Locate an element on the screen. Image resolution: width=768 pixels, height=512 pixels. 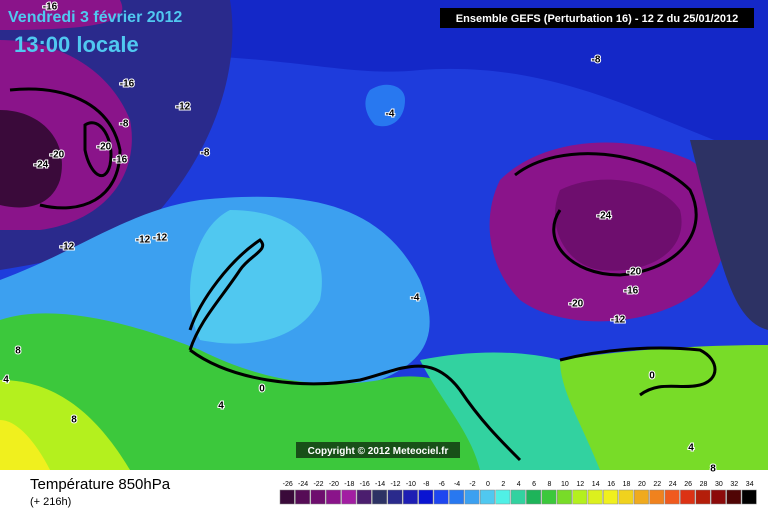
model-box is located at coordinates (597, 18).